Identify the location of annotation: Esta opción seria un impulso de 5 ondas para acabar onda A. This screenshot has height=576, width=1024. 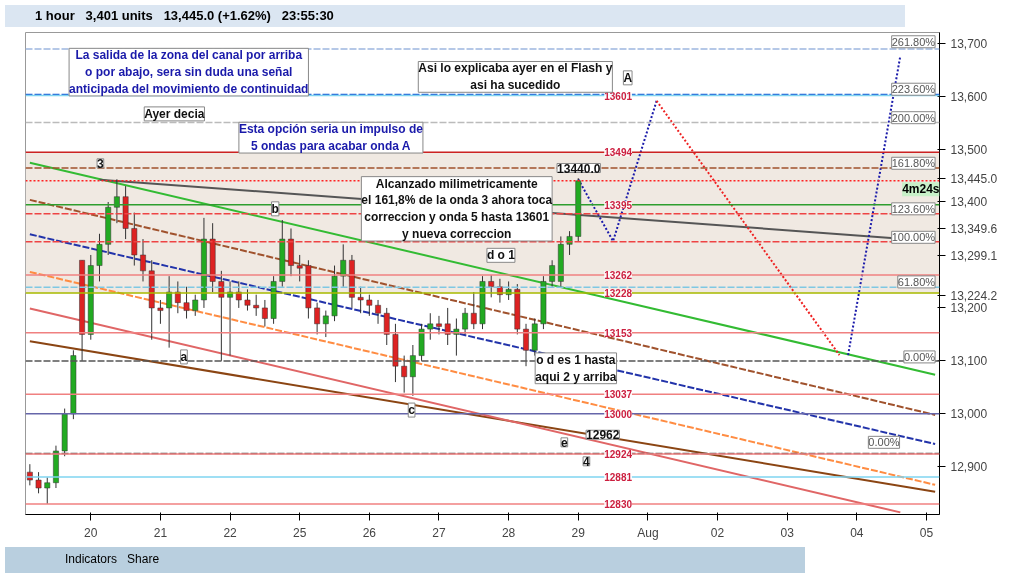
(331, 138).